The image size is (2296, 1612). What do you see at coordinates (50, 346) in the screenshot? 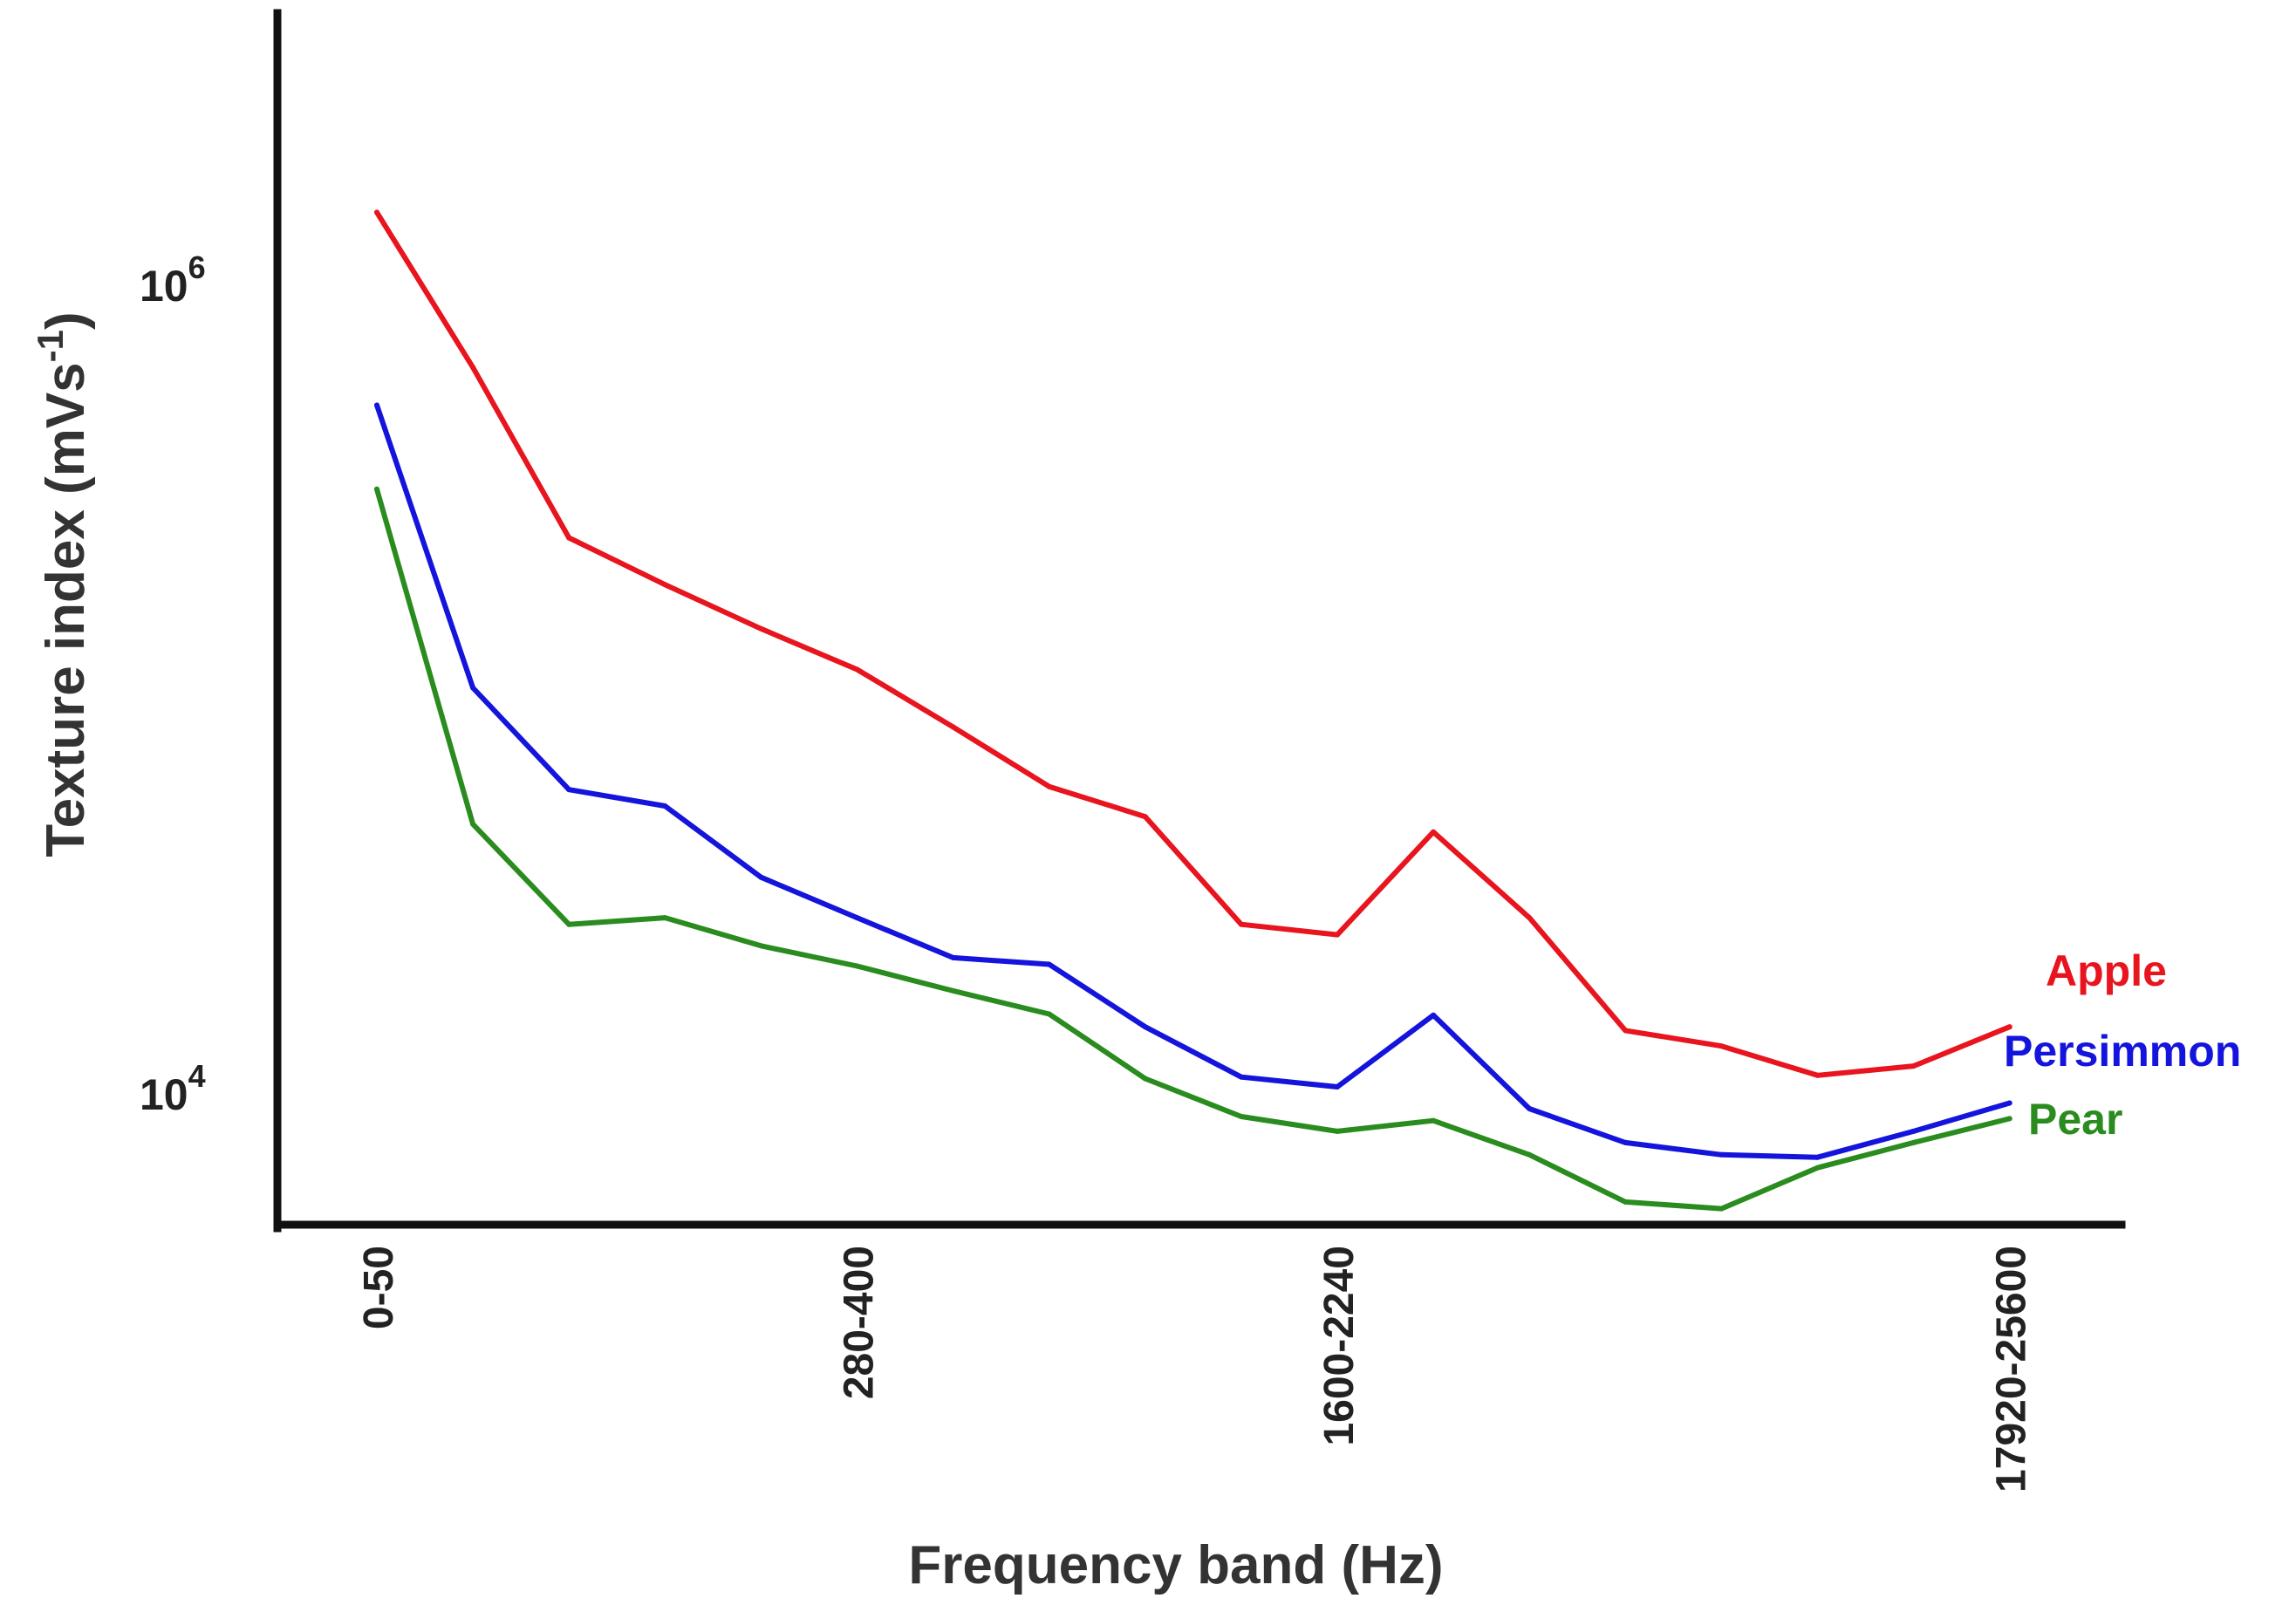
I see `y-title-superscript: -1` at bounding box center [50, 346].